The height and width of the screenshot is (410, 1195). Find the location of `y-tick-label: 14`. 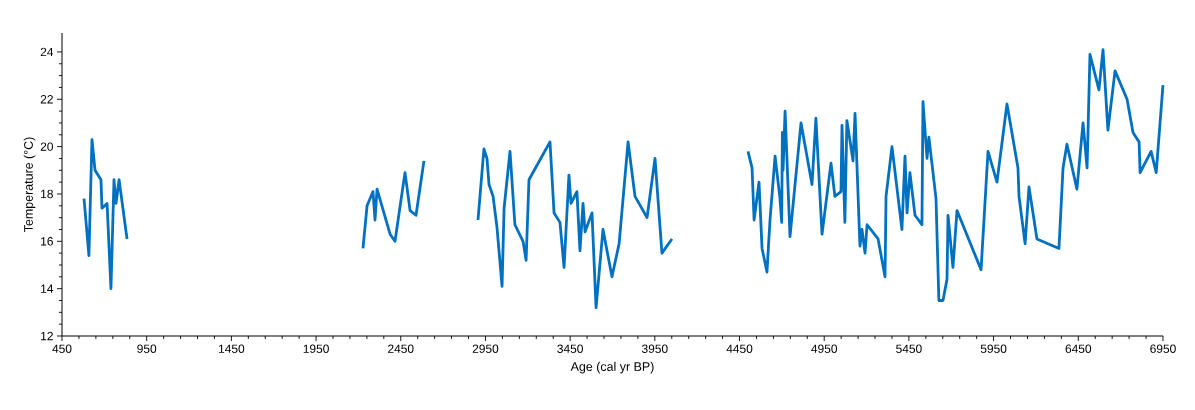

y-tick-label: 14 is located at coordinates (47, 288).